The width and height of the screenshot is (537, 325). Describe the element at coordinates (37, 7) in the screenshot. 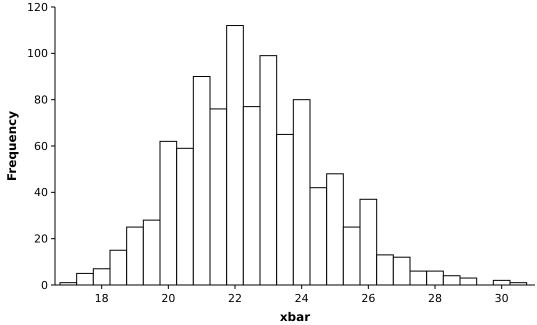

I see `y-tick-label: 120` at that location.